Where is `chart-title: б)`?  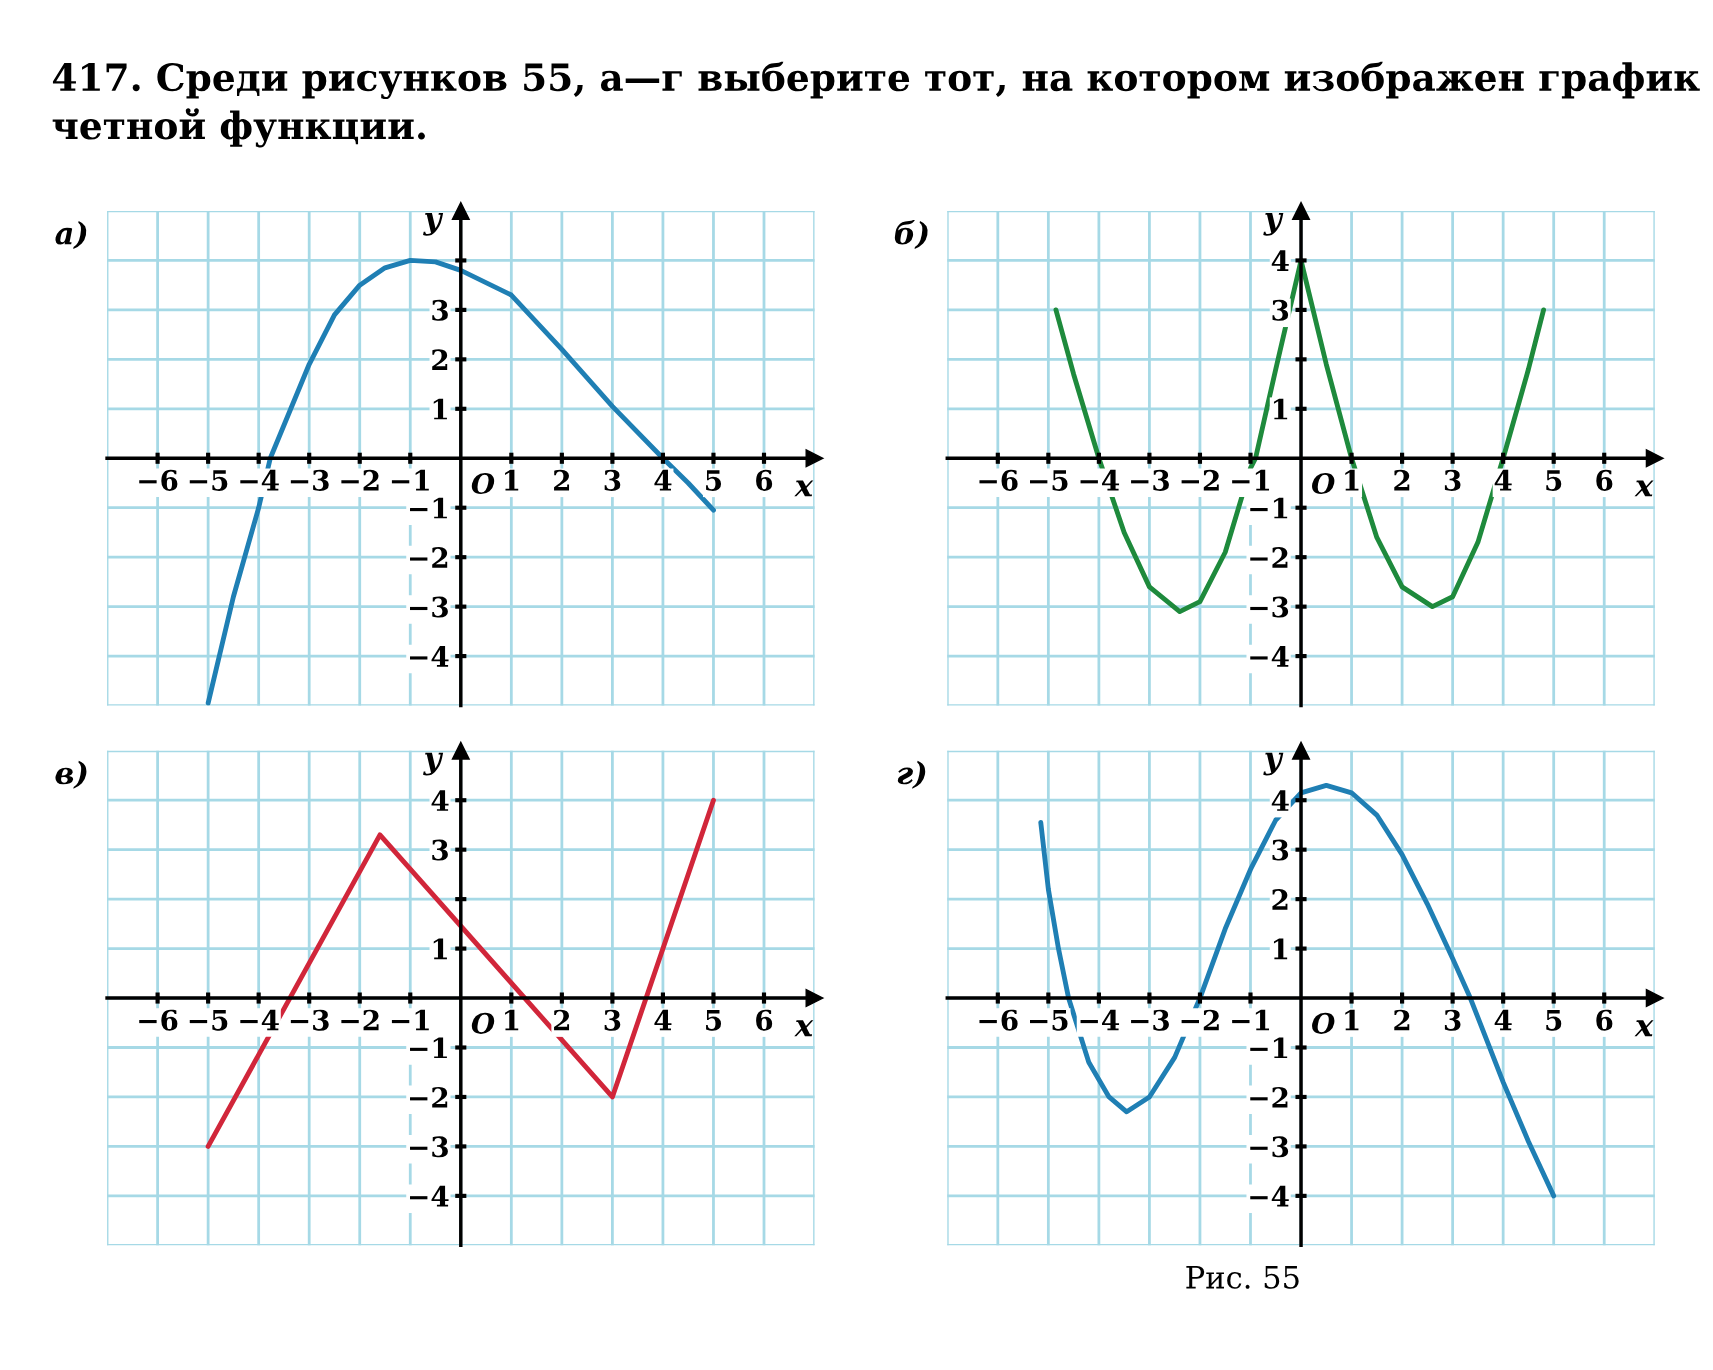 chart-title: б) is located at coordinates (911, 234).